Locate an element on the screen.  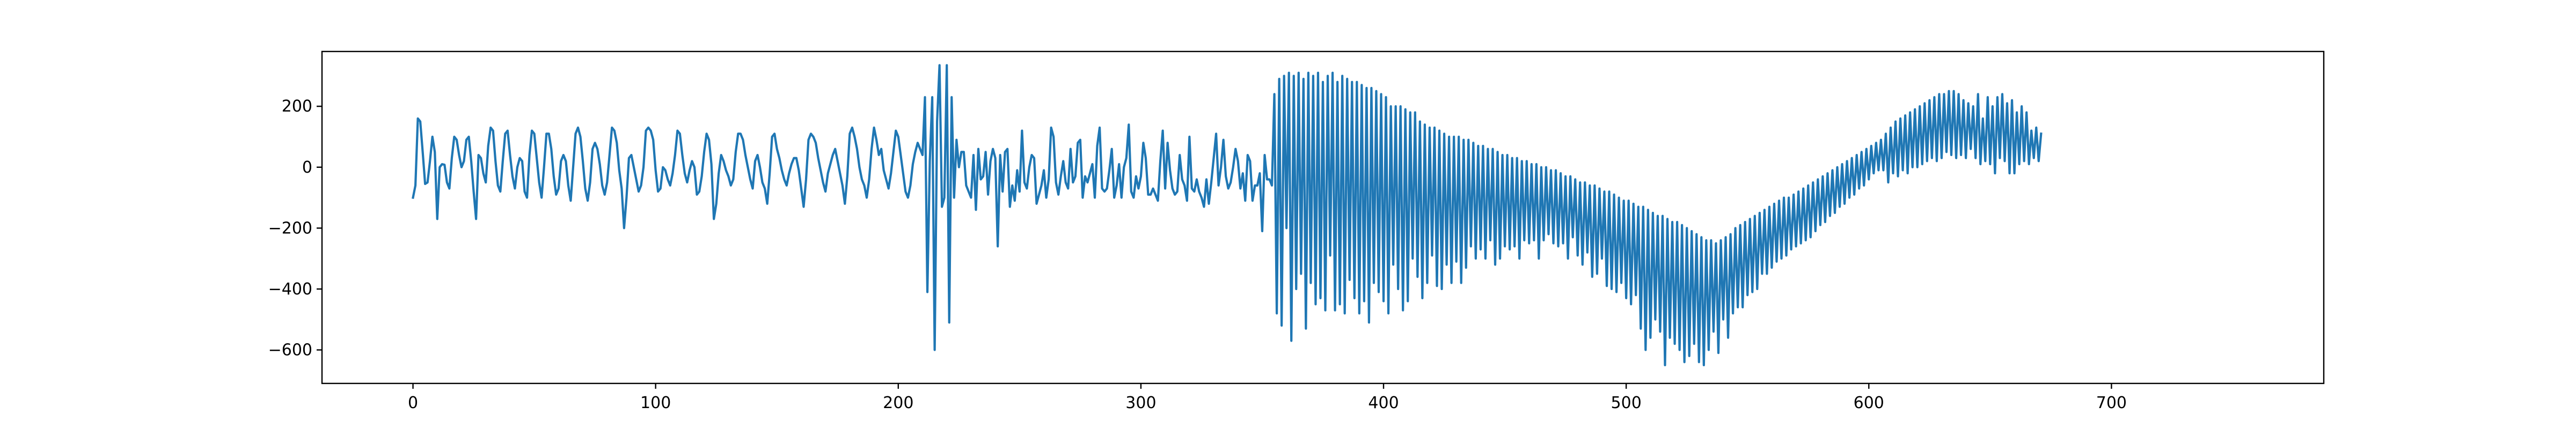
x-tick-label: 100 is located at coordinates (655, 403).